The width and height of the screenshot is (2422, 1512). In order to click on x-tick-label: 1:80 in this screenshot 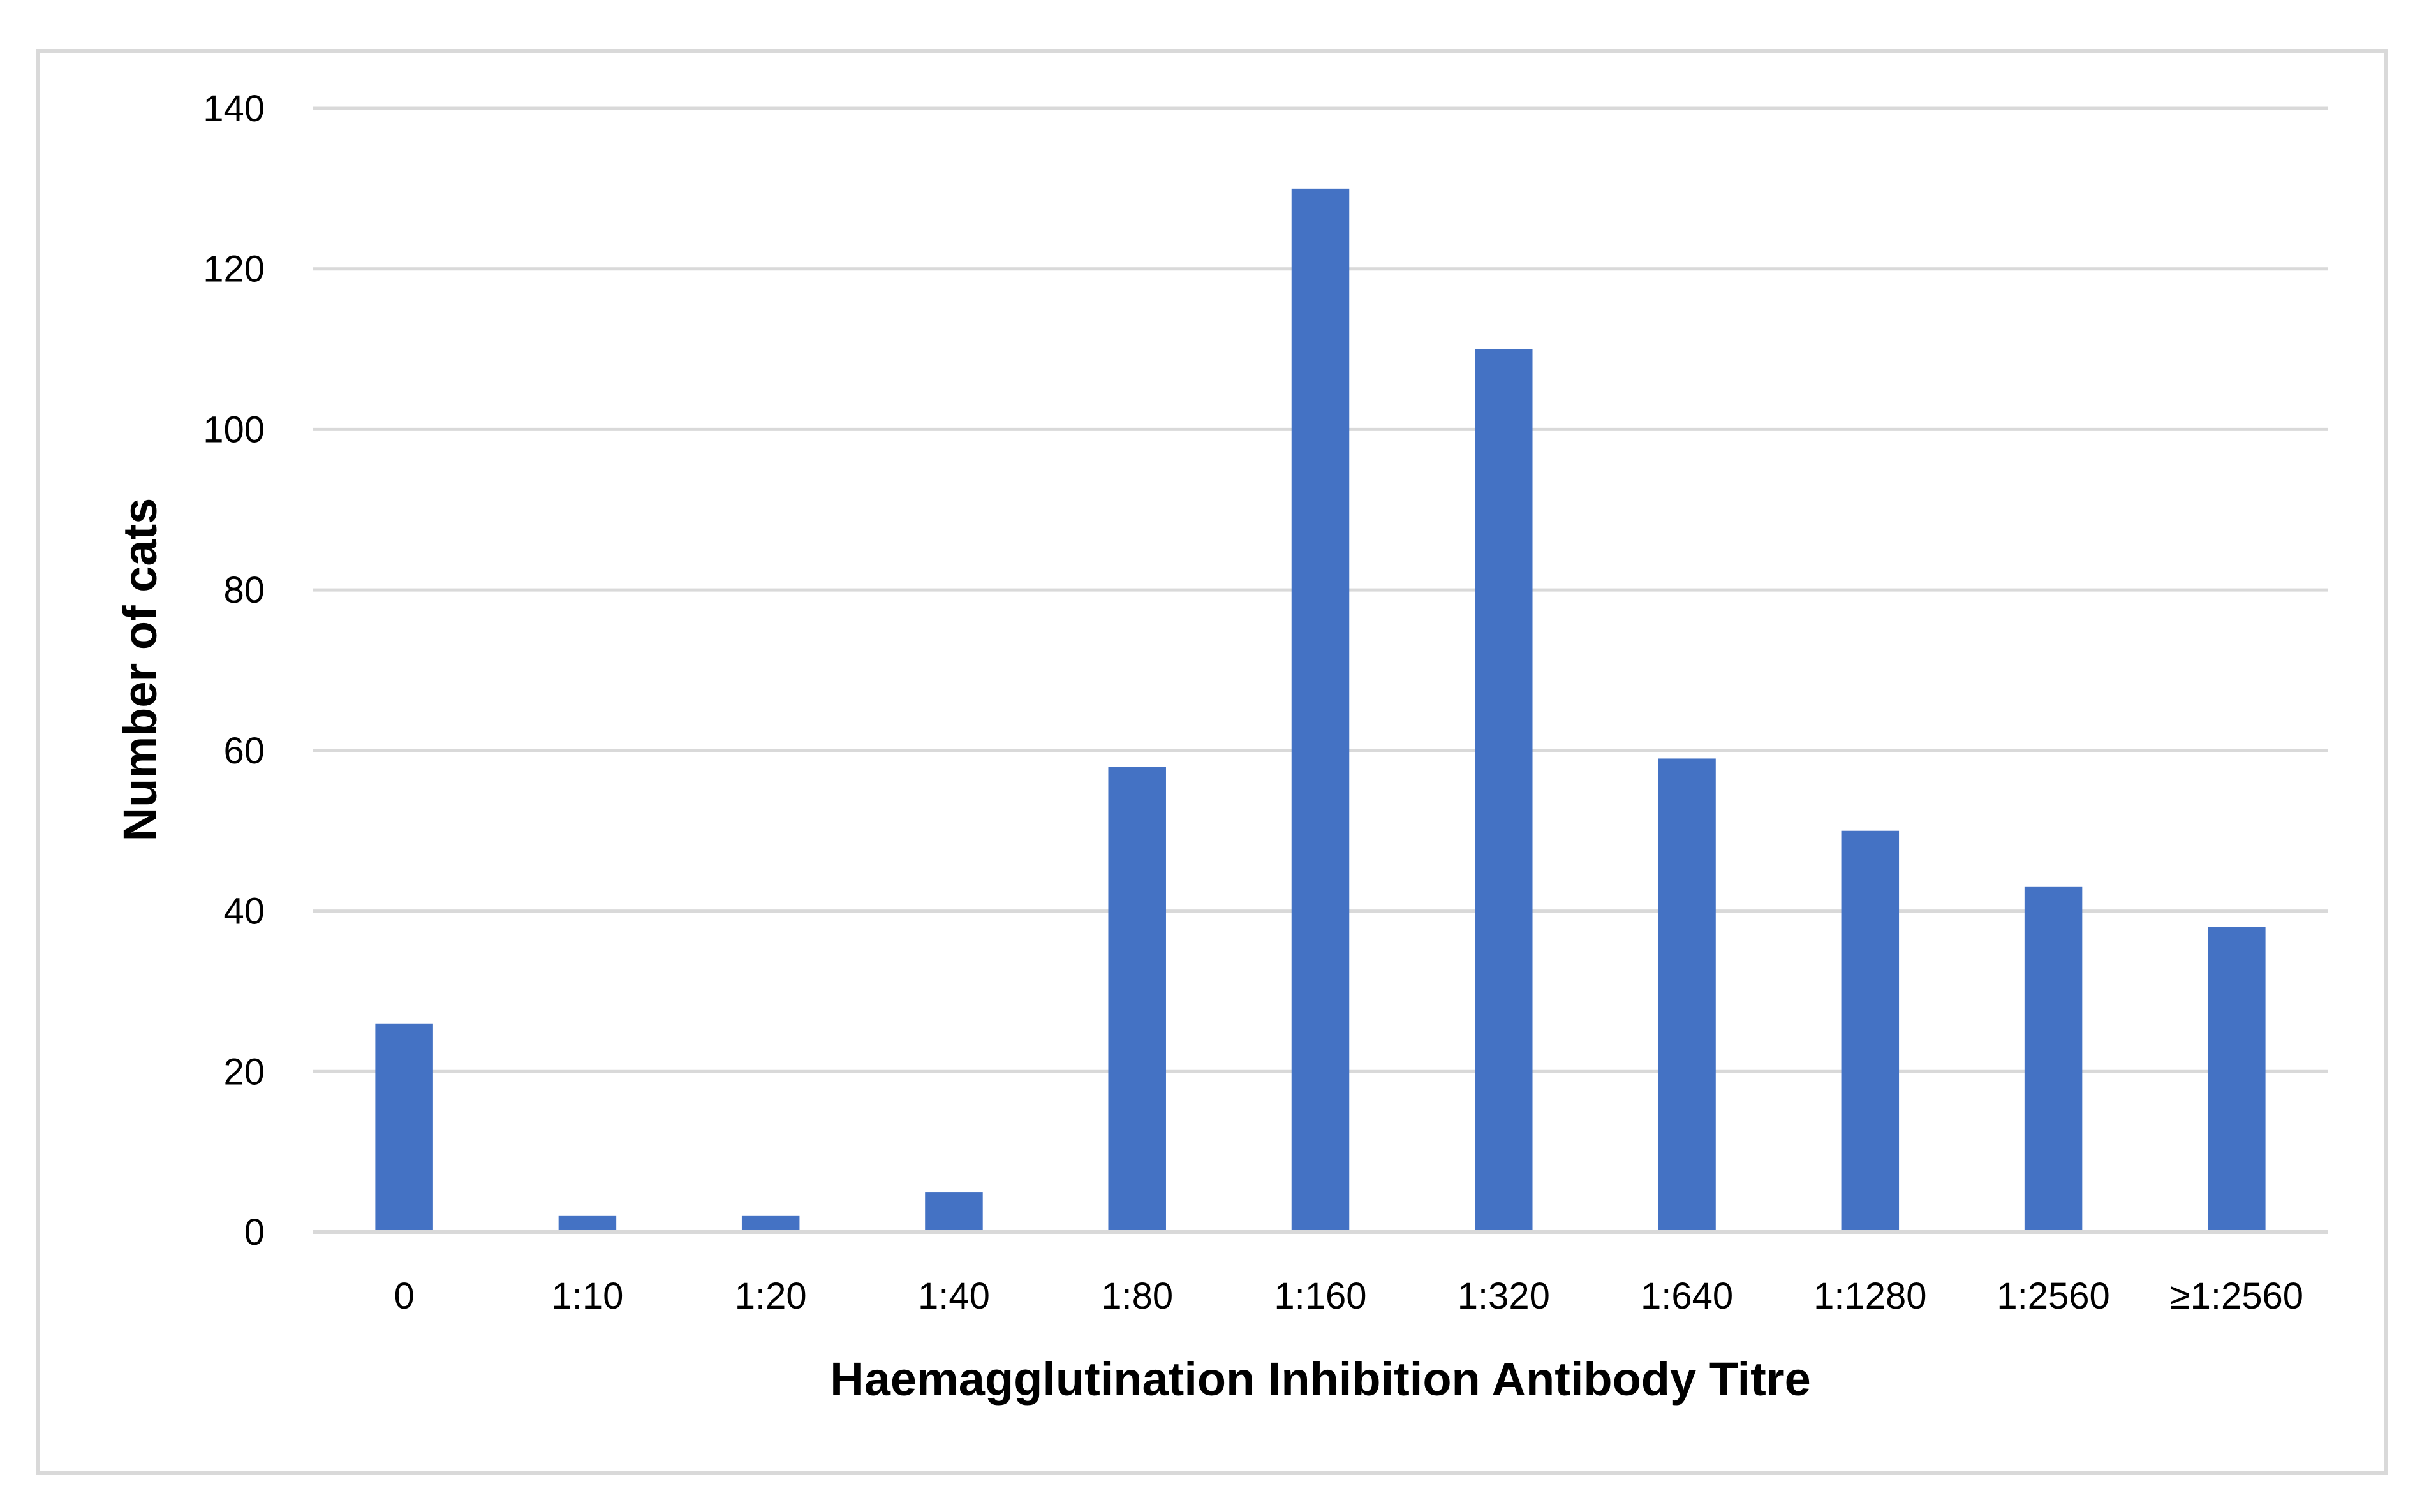, I will do `click(1137, 1296)`.